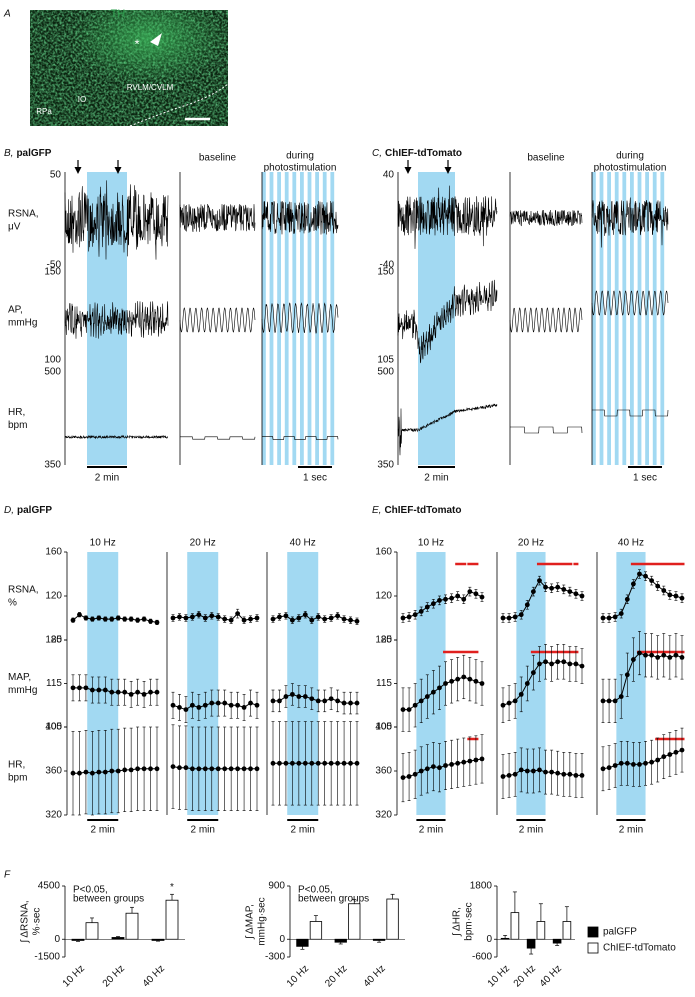  Describe the element at coordinates (129, 68) in the screenshot. I see `micrograph-glow` at that location.